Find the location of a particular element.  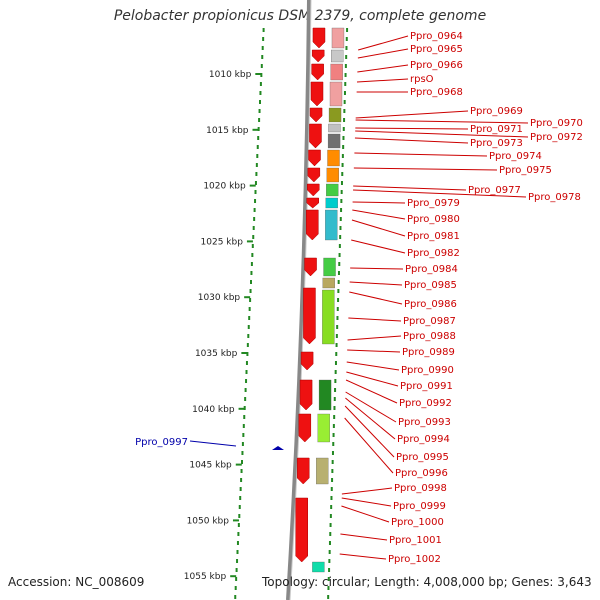

kbp-tick-label: 1030 kbp is located at coordinates (219, 298).